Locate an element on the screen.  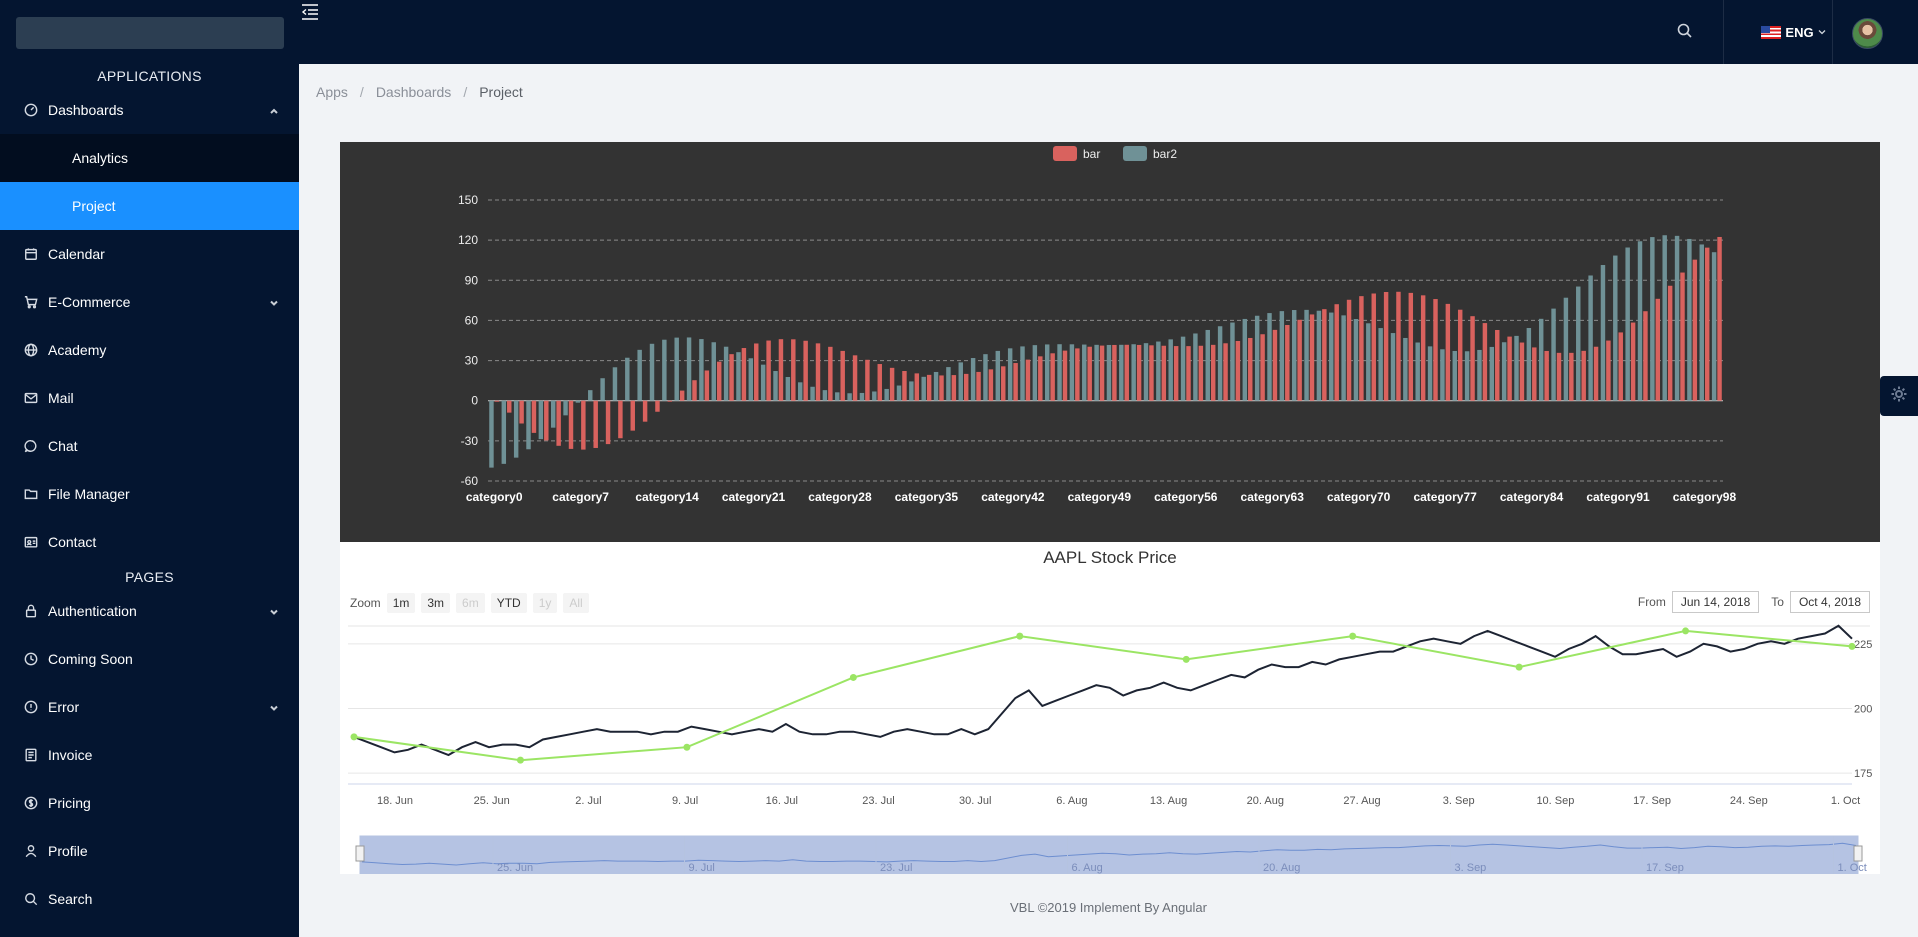
sidebar-item-label: Dashboards is located at coordinates (86, 110).